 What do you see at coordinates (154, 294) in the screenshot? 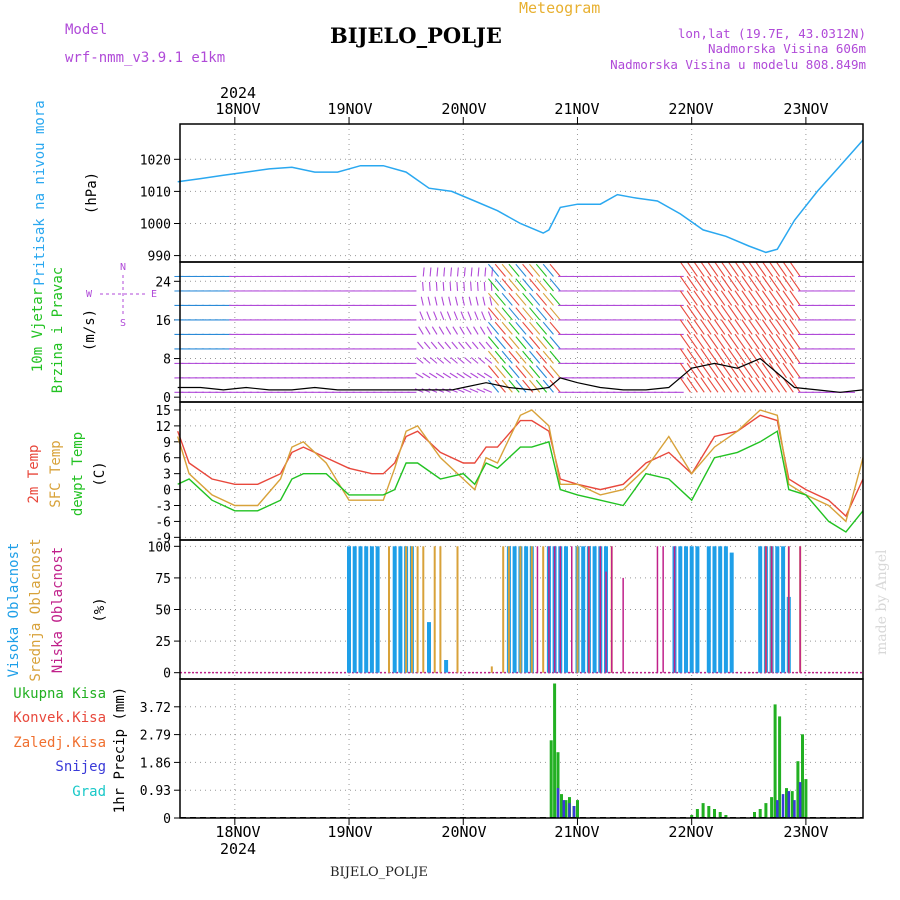
I see `compass-east-label: E` at bounding box center [154, 294].